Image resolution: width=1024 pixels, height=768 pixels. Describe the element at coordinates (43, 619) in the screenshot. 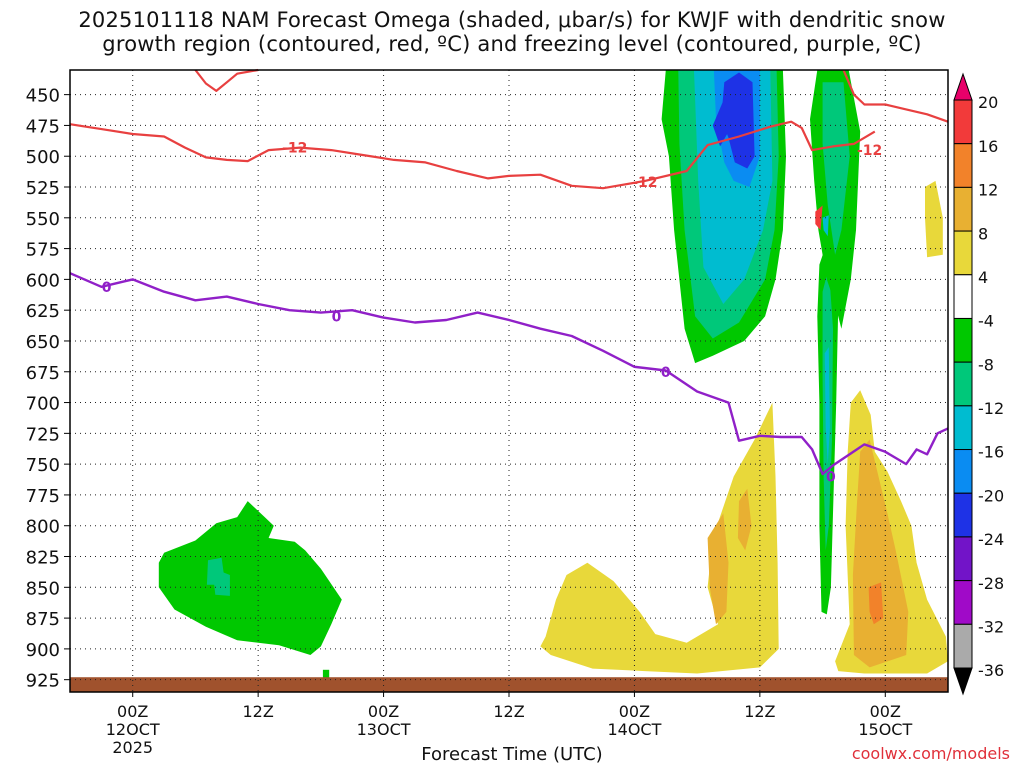

I see `y-tick-label: 875` at that location.